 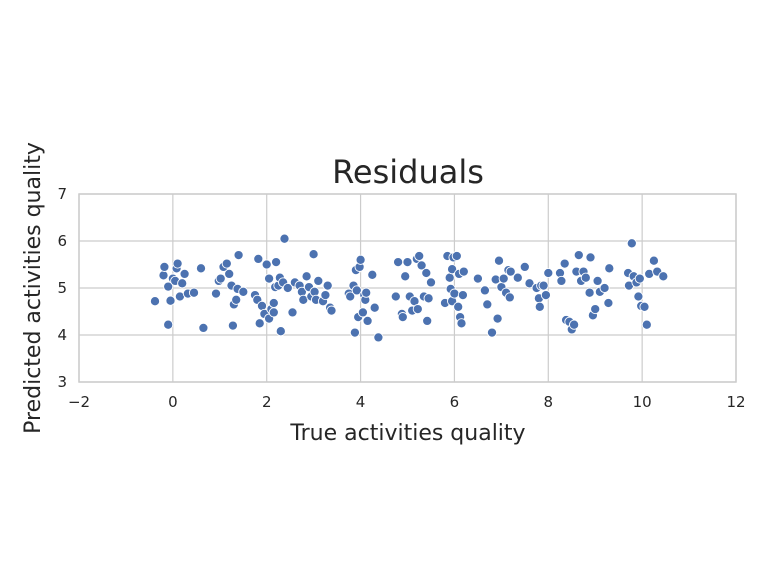 What do you see at coordinates (735, 402) in the screenshot?
I see `x-tick-label: 12` at bounding box center [735, 402].